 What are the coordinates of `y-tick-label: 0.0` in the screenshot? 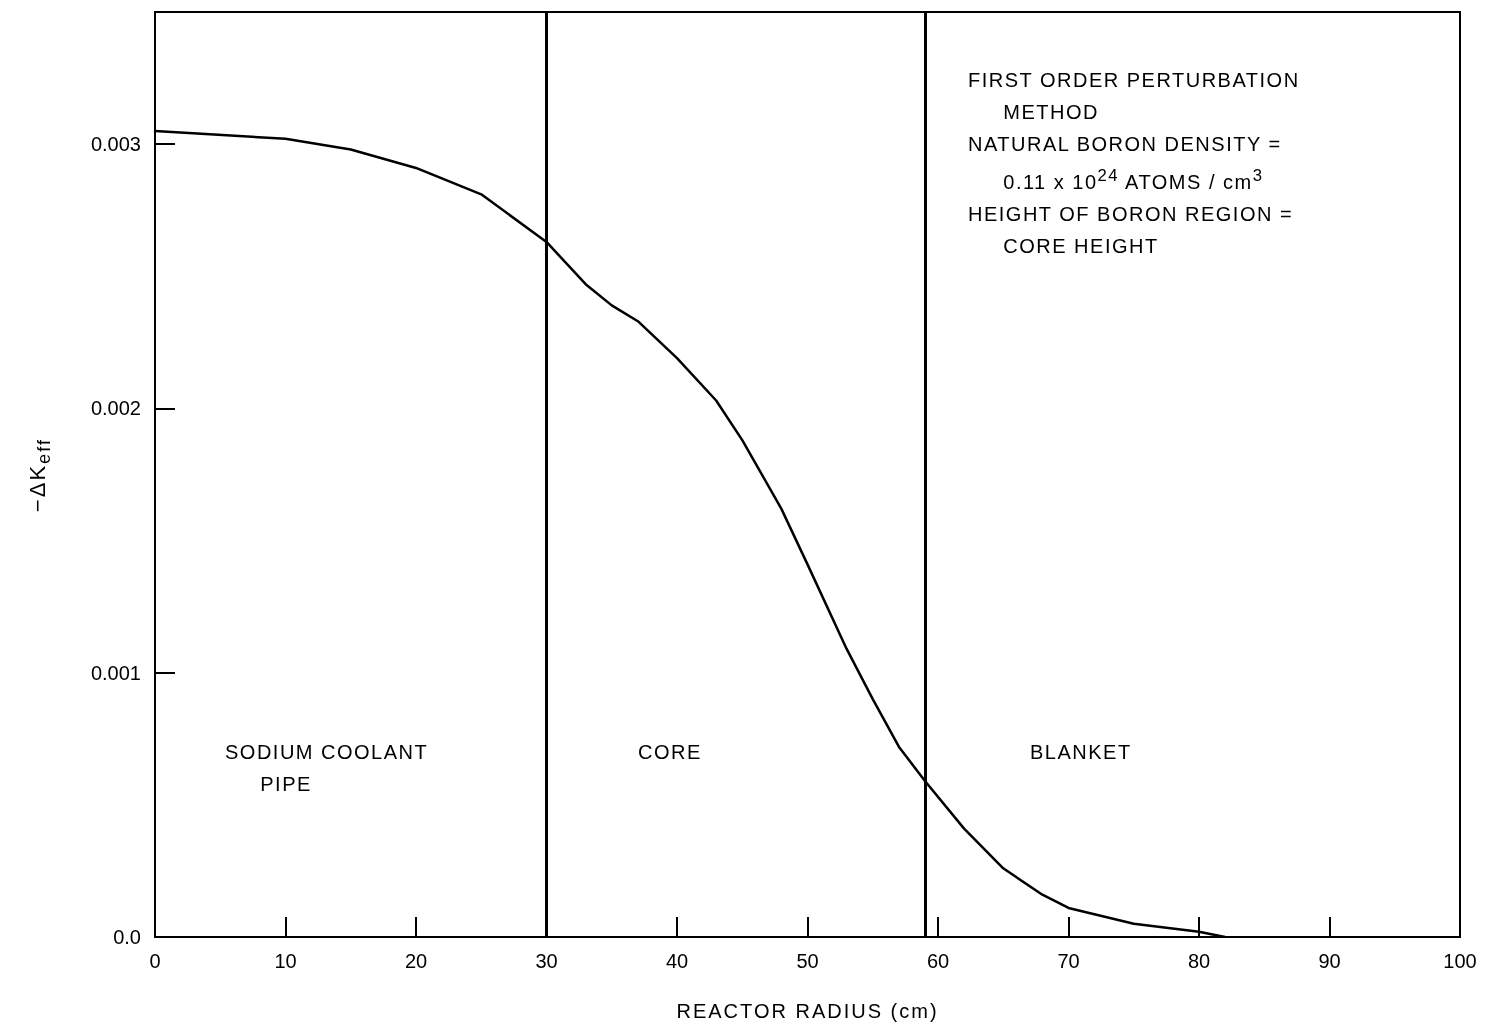 It's located at (127, 937).